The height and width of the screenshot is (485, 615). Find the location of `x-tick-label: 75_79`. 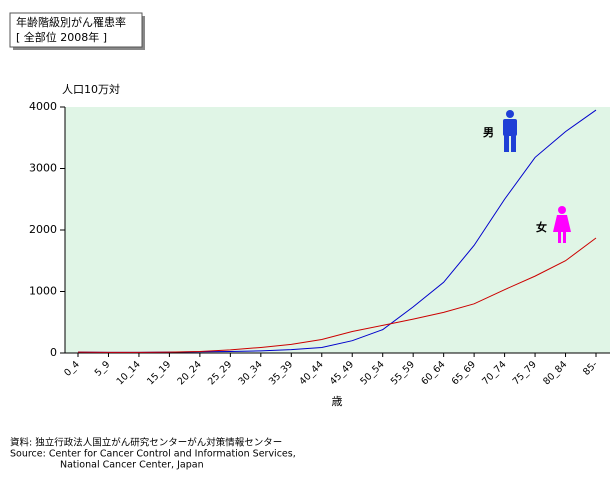

x-tick-label: 75_79 is located at coordinates (525, 373).